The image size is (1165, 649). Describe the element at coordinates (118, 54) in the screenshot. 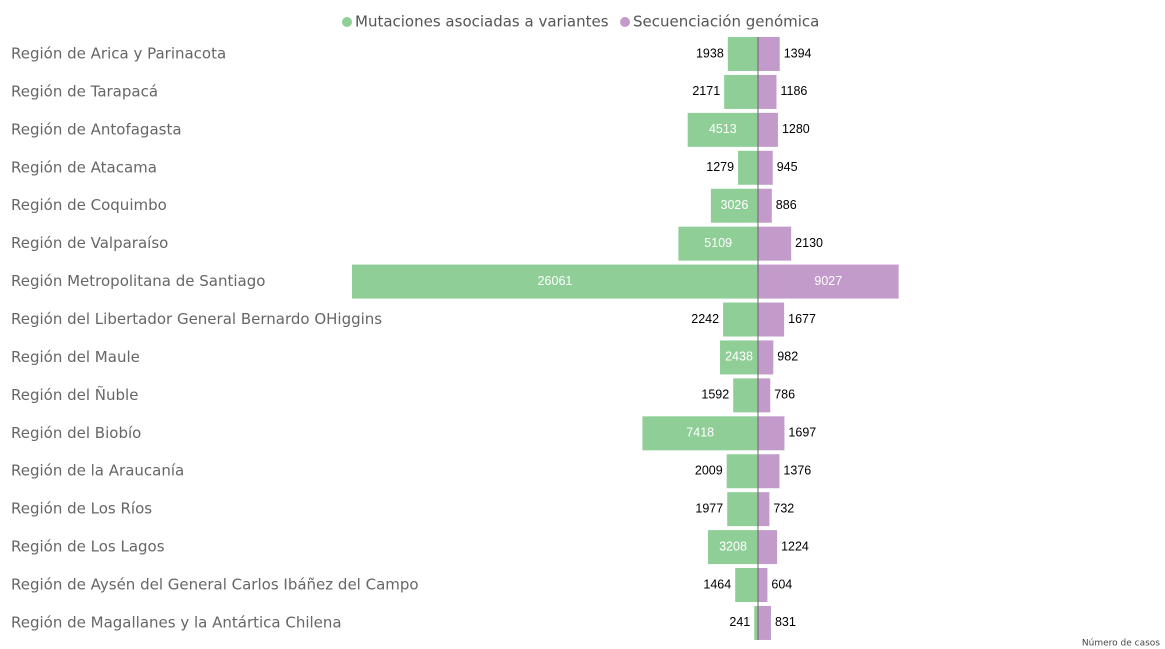

I see `category-label: Región de Arica y Parinacota` at that location.